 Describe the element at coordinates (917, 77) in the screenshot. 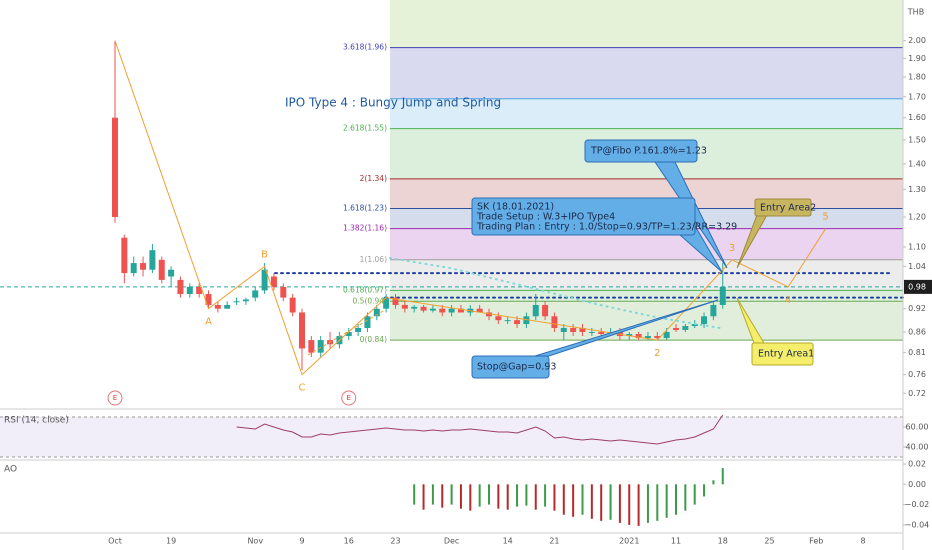

I see `y-tick-label: 1.80` at that location.